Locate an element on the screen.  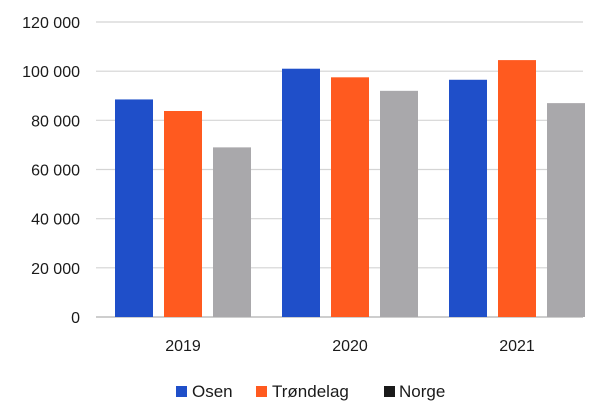
legend-label: Trøndelag is located at coordinates (310, 391).